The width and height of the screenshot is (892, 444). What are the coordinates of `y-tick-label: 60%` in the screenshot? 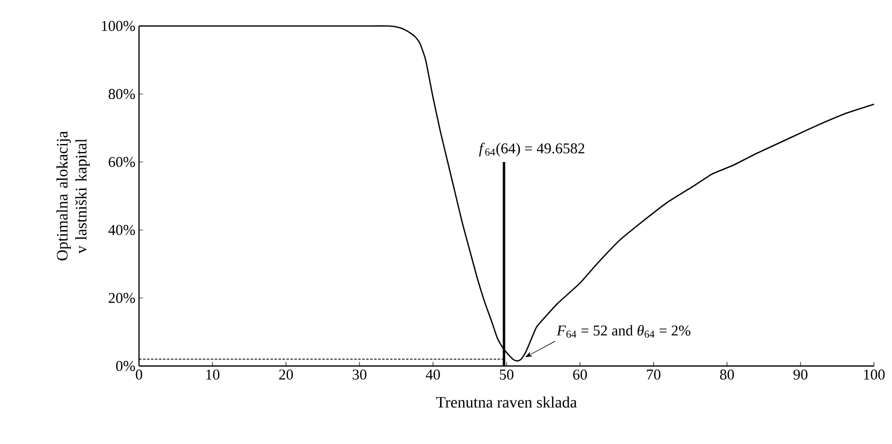 It's located at (121, 162).